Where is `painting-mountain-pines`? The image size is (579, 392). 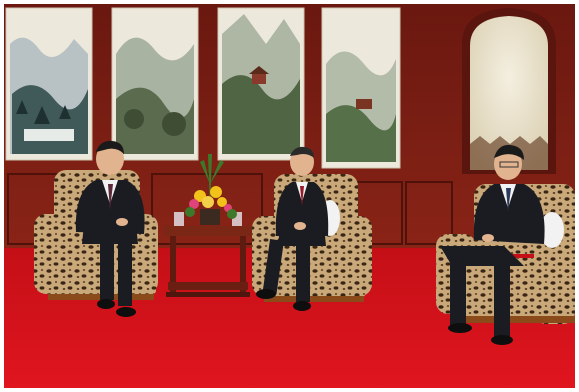
painting-mountain-pines is located at coordinates (155, 84).